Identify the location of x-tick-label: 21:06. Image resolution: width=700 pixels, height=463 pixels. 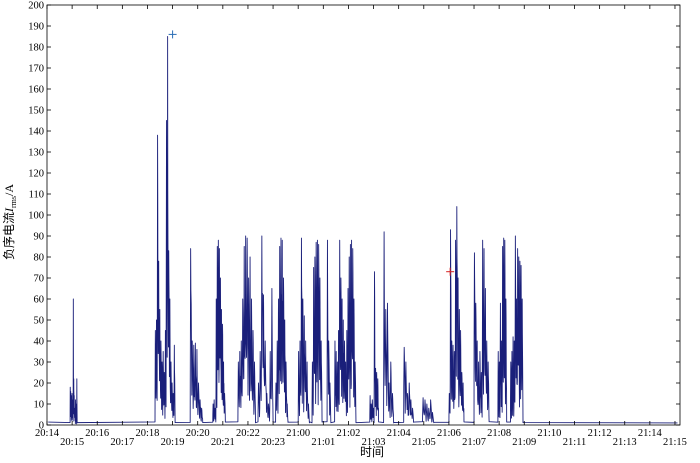
(449, 433).